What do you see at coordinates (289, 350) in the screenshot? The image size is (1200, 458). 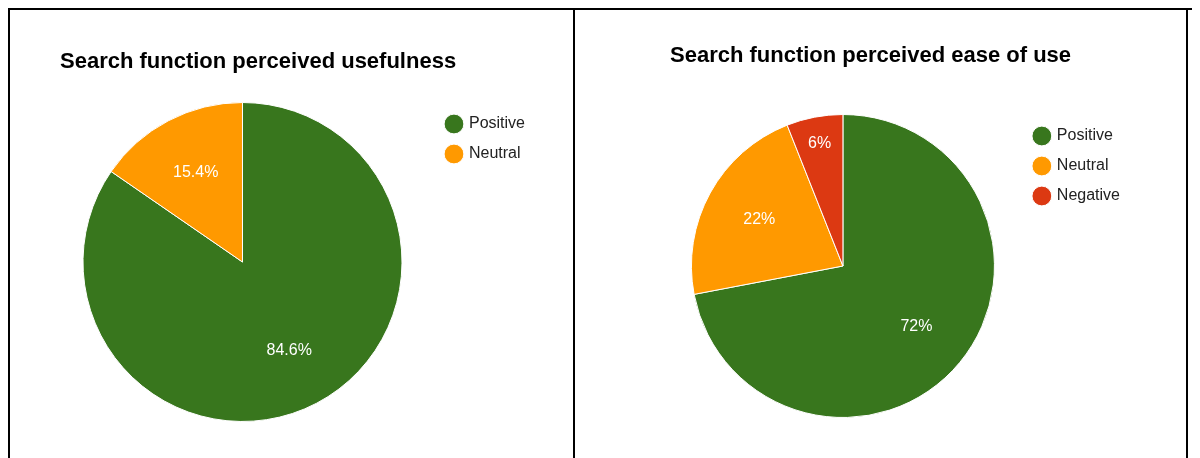 I see `data-label: 84.6%` at bounding box center [289, 350].